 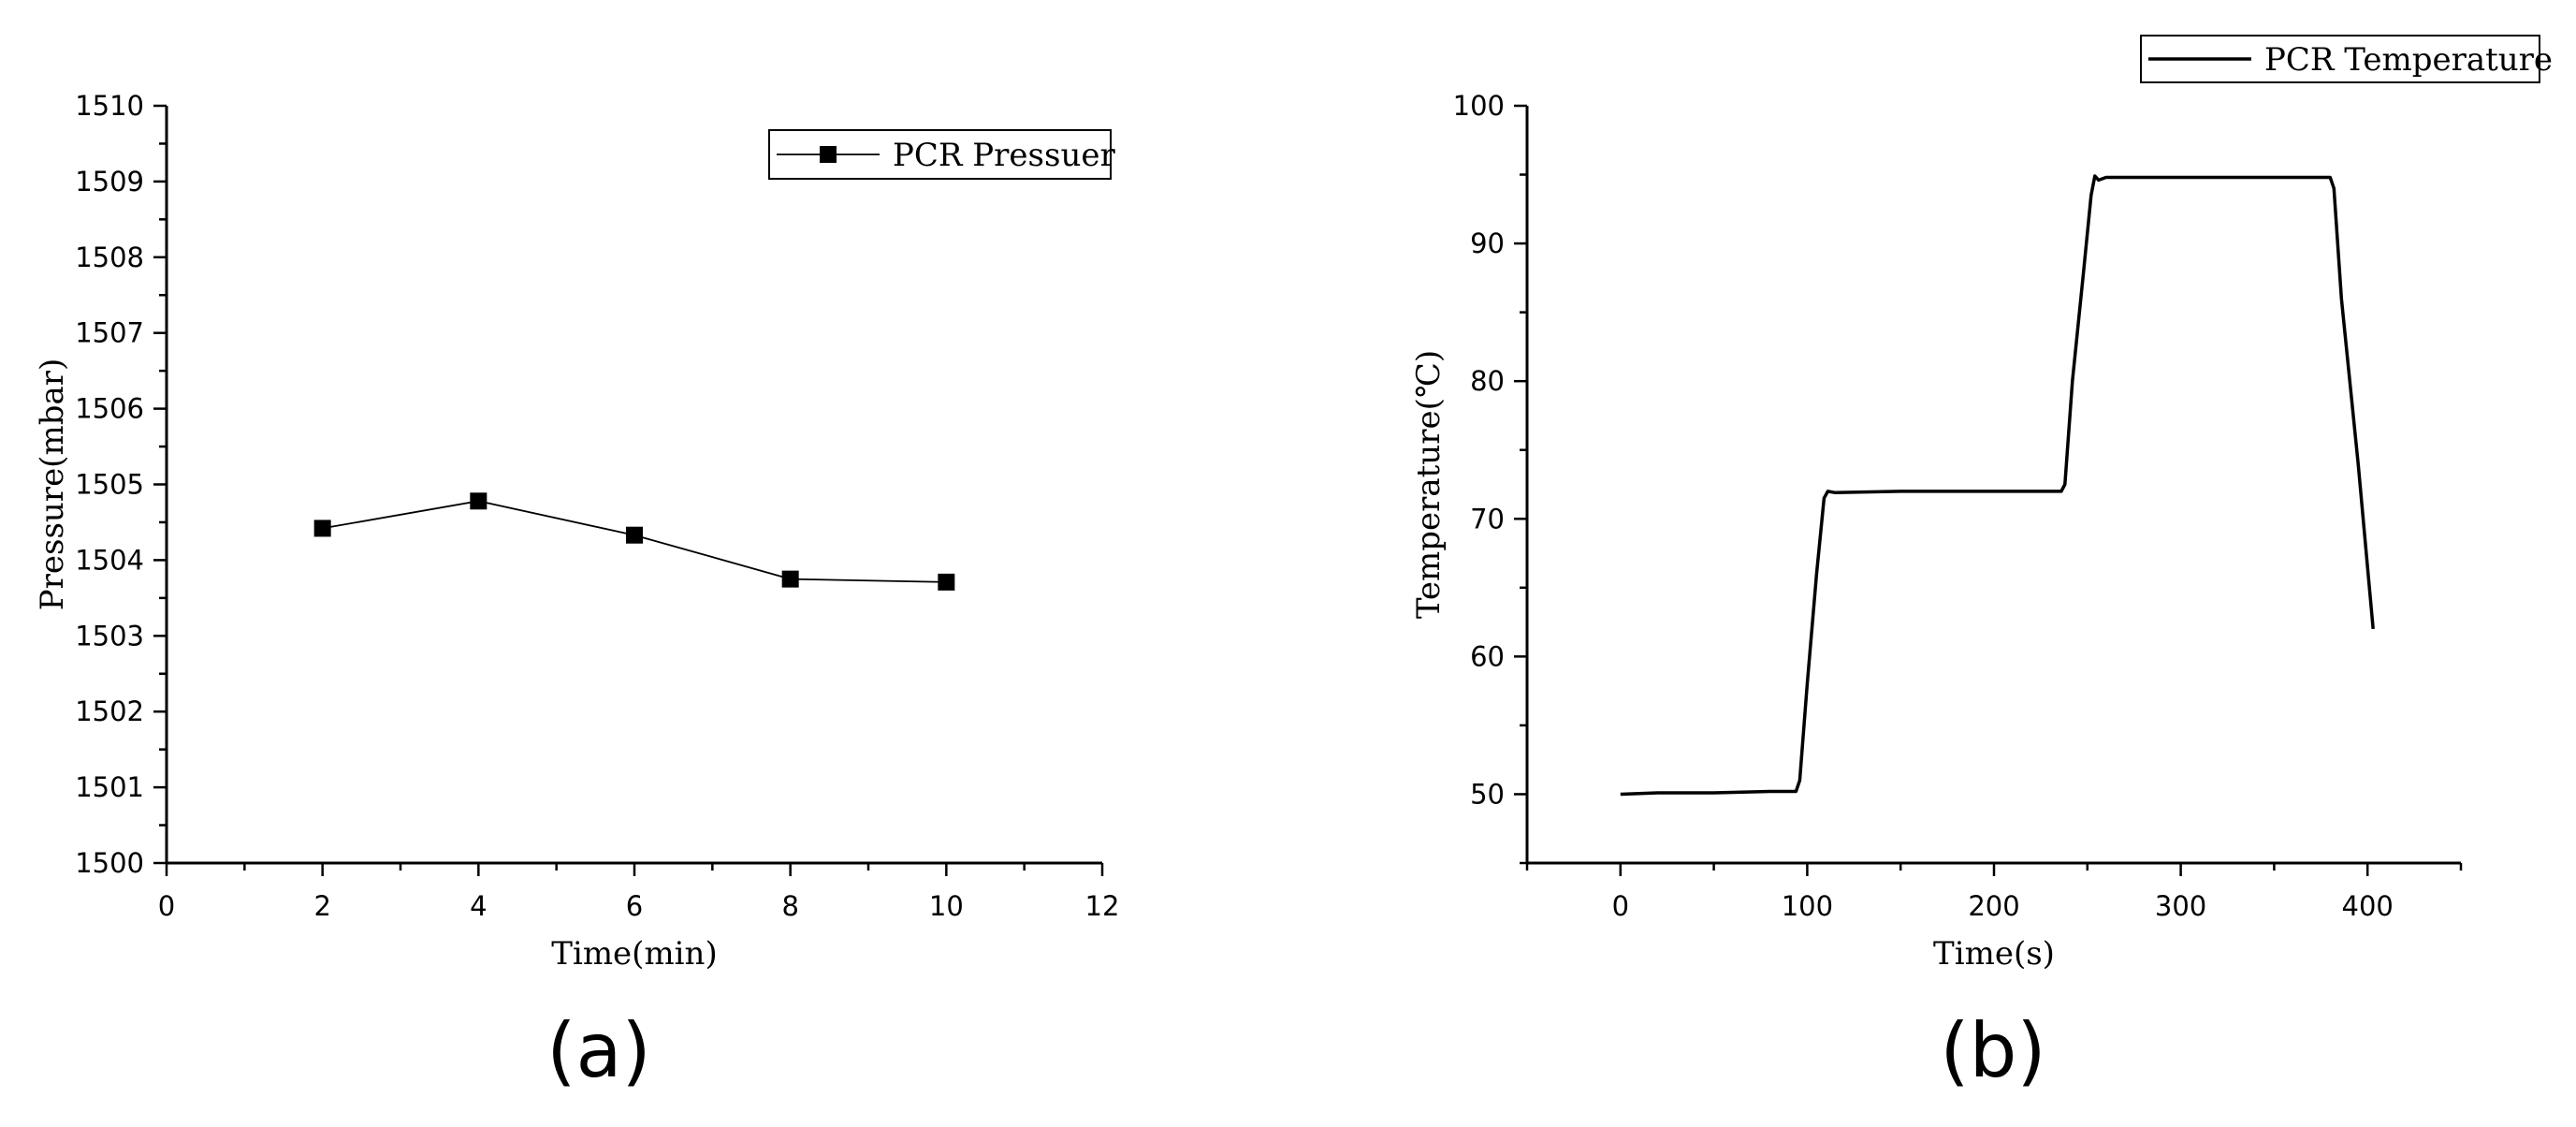 I want to click on legend-entry-label: PCR Temperature, so click(x=2408, y=60).